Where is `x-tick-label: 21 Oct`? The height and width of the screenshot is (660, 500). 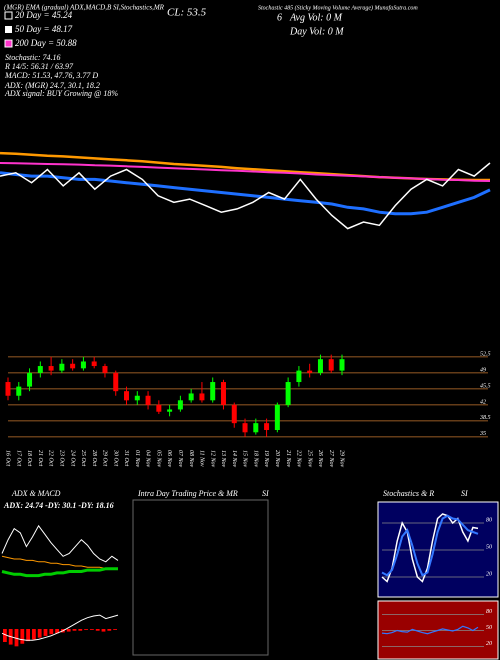 x-tick-label: 21 Oct is located at coordinates (40, 458).